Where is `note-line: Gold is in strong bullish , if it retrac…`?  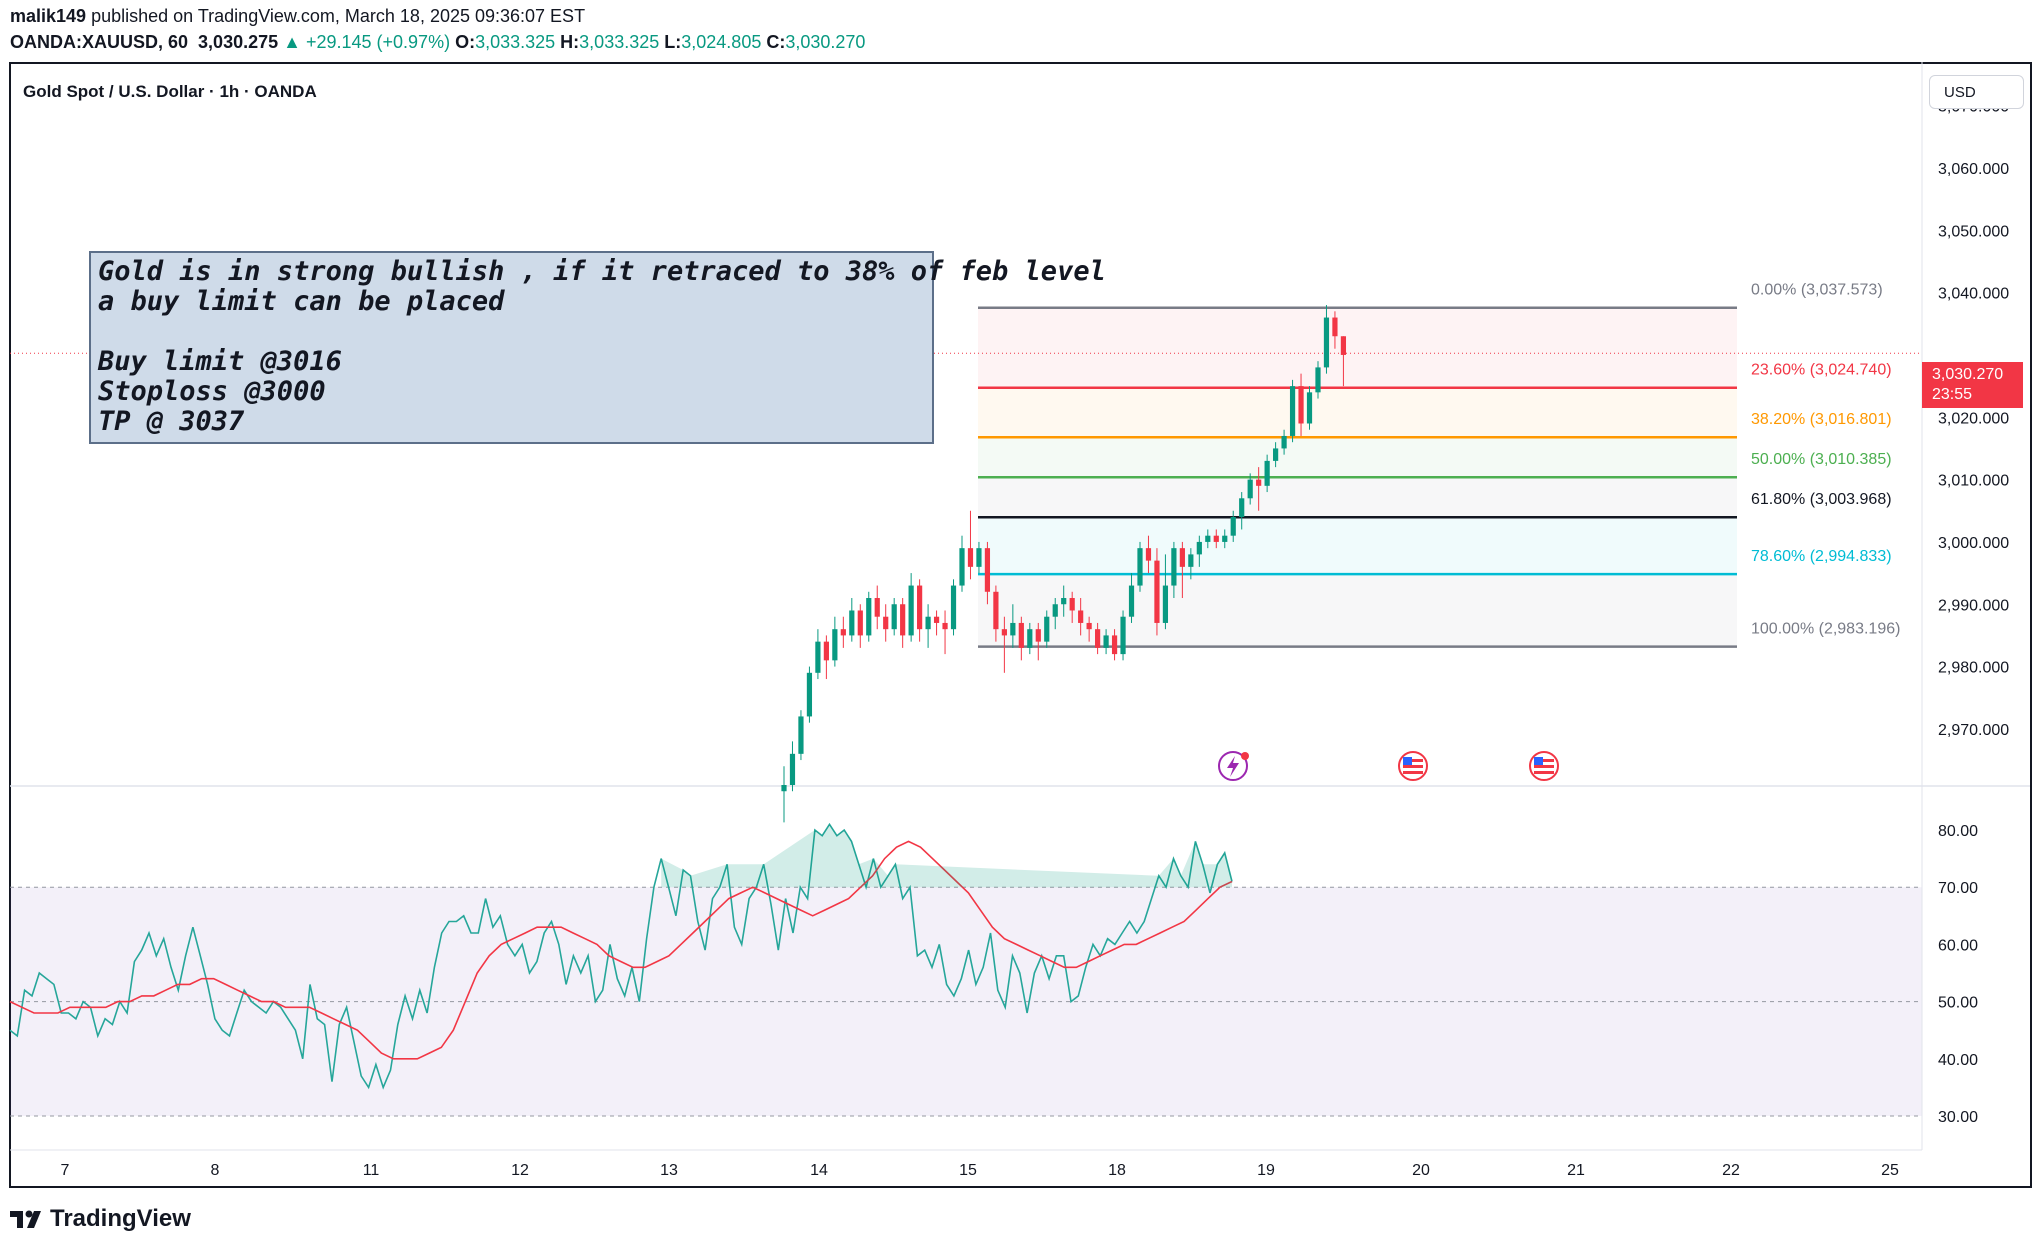 note-line: Gold is in strong bullish , if it retrac… is located at coordinates (602, 271).